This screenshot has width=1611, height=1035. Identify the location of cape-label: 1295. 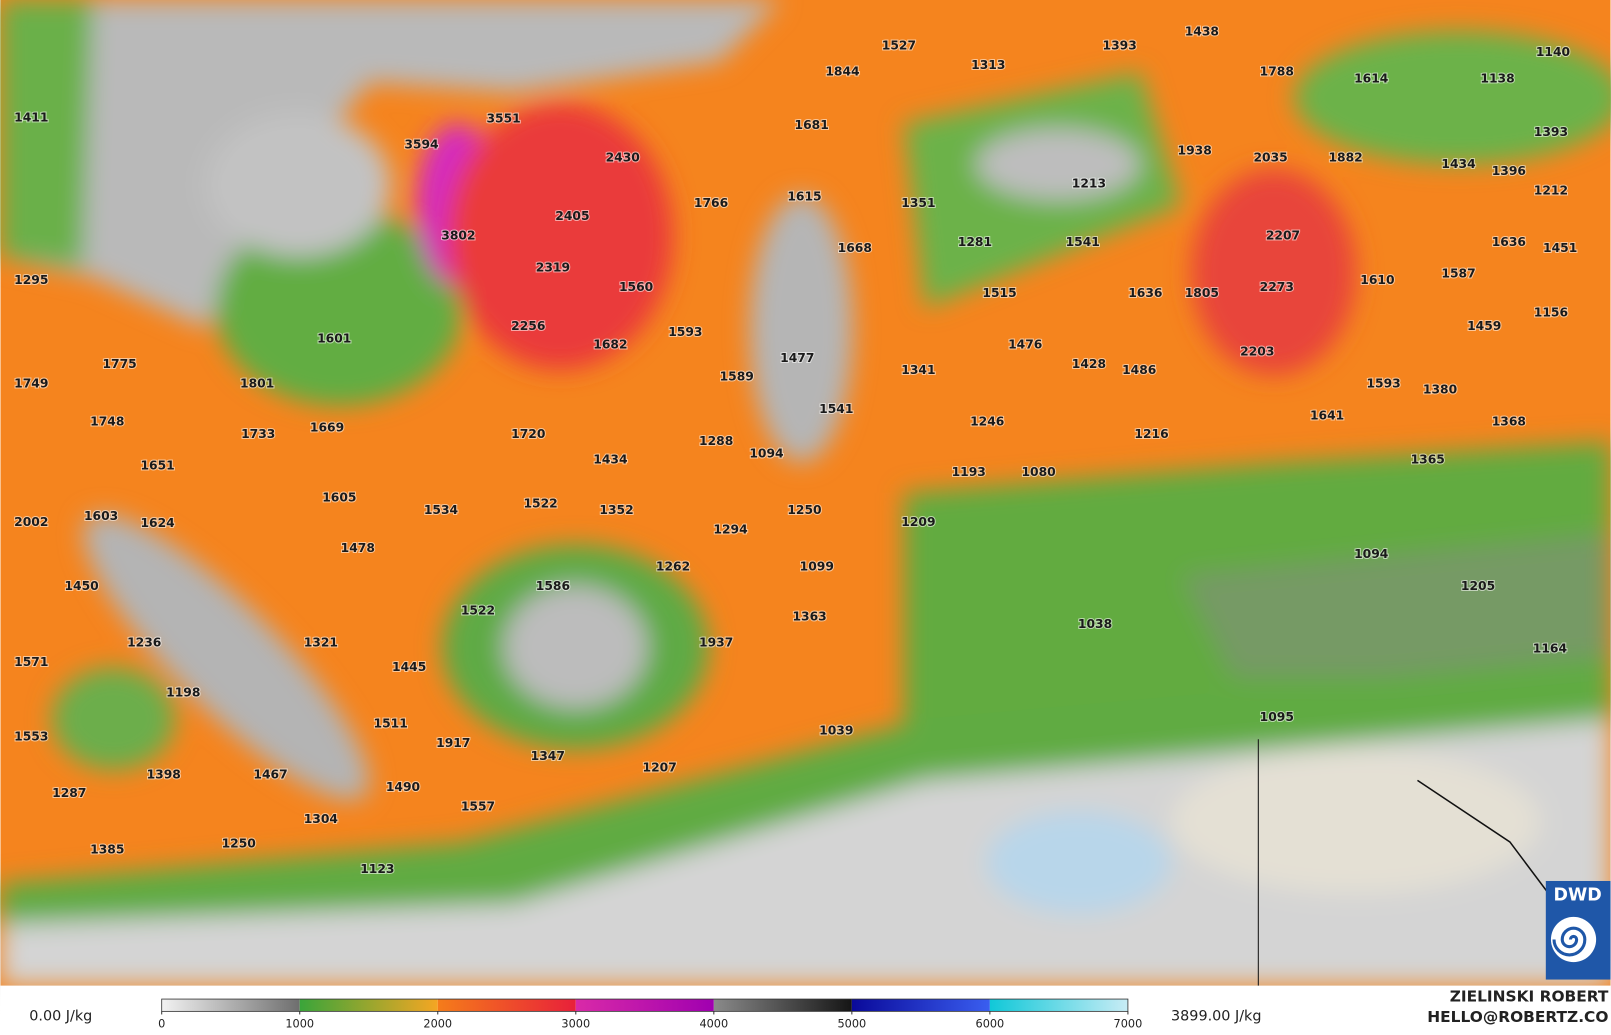
(31, 280).